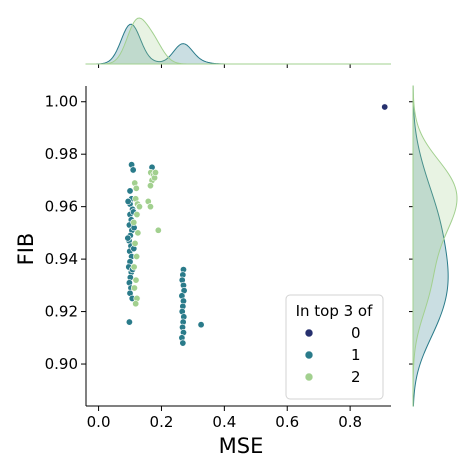 Image resolution: width=474 pixels, height=474 pixels. I want to click on y-tick-label: 0.90, so click(61, 364).